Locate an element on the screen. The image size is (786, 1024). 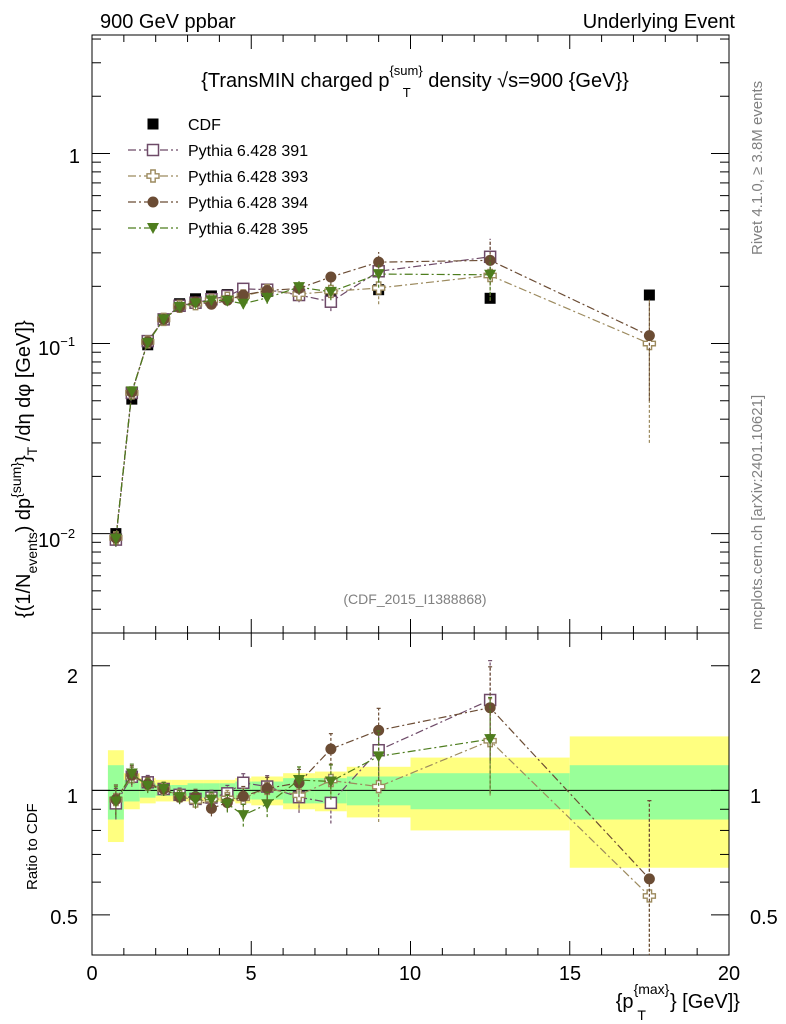
header-right-label: Underlying Event is located at coordinates (659, 22).